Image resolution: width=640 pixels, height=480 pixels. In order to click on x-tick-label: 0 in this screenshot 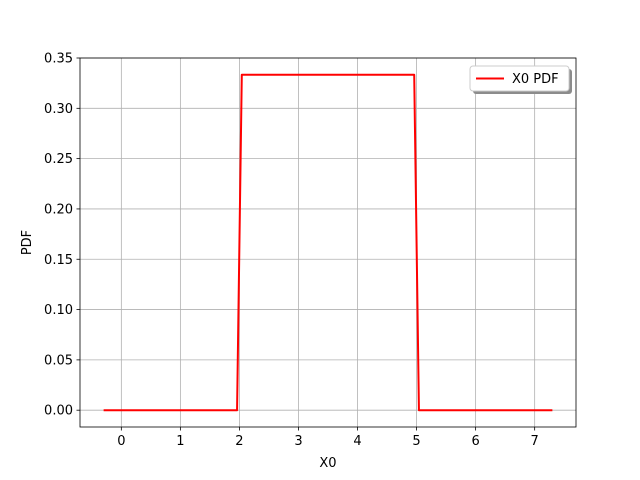, I will do `click(121, 441)`.